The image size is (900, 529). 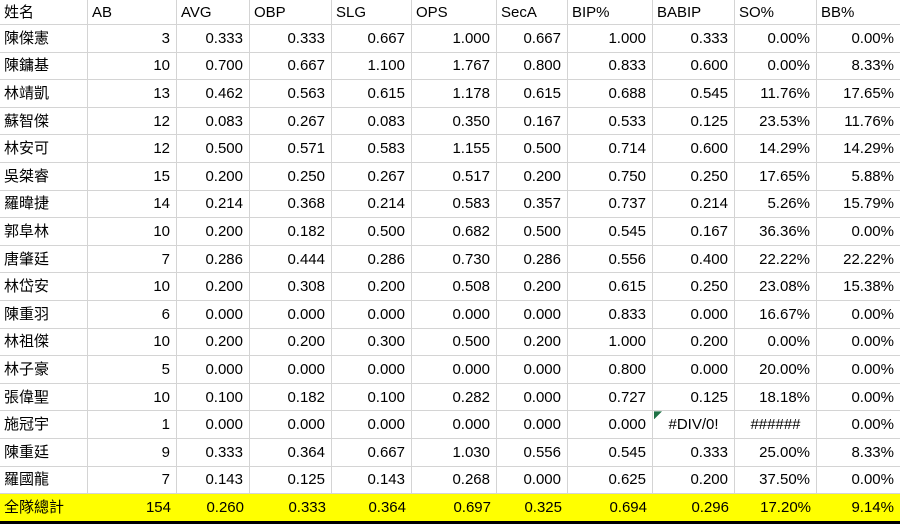 I want to click on data-cell: 1.100, so click(x=372, y=66).